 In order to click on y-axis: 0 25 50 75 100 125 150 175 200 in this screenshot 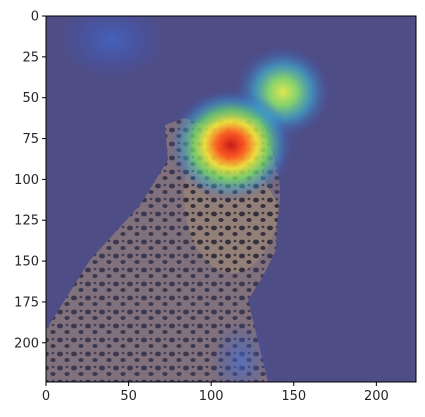, I will do `click(30, 181)`.